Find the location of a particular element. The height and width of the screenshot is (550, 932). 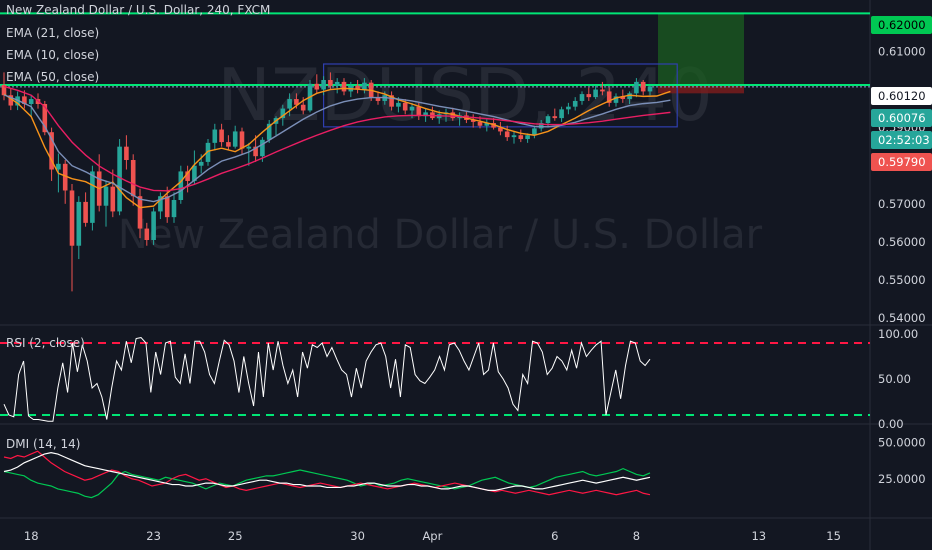

price-tick-label: 0.61000 is located at coordinates (902, 51).